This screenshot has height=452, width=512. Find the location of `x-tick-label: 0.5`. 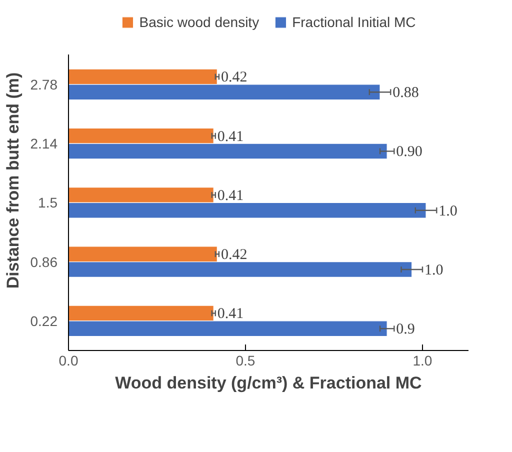

x-tick-label: 0.5 is located at coordinates (246, 360).